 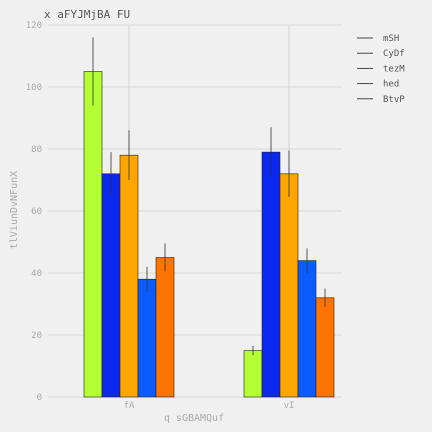 What do you see at coordinates (394, 69) in the screenshot?
I see `legend-label: tezM` at bounding box center [394, 69].